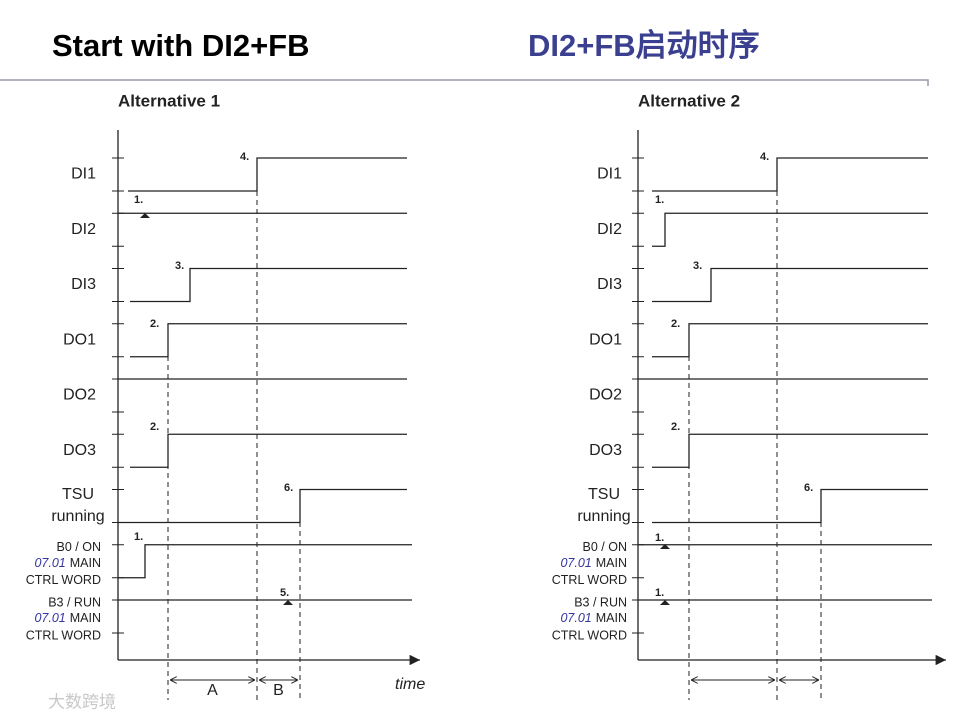  What do you see at coordinates (278, 690) in the screenshot?
I see `interval-label: B` at bounding box center [278, 690].